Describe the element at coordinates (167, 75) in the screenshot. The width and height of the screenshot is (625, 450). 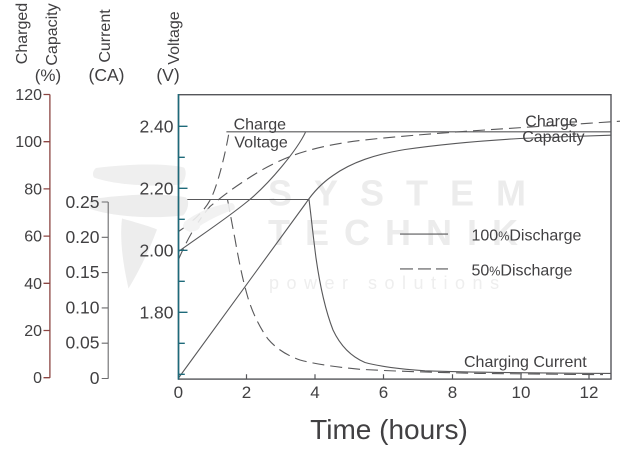
I see `svg-text: (V)` at that location.